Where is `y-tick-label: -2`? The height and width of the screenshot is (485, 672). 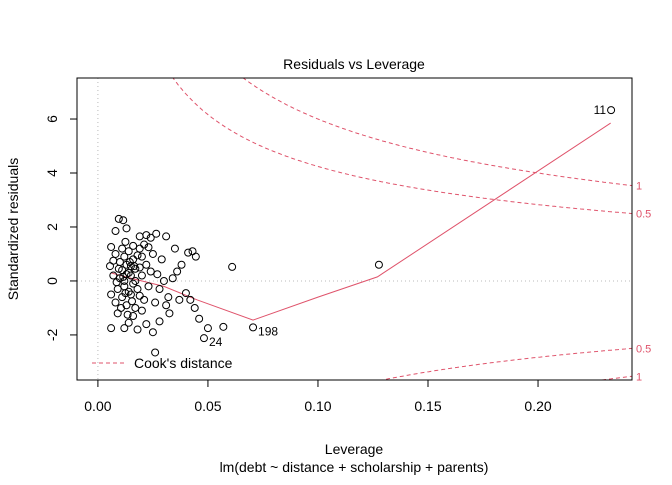
y-tick-label: -2 is located at coordinates (52, 334).